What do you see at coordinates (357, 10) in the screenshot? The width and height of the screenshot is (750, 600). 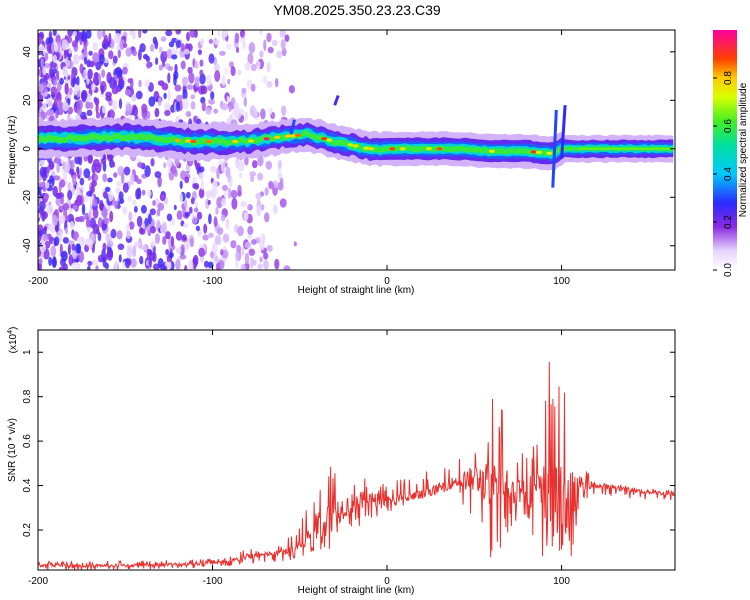 I see `chart-title: YM08.2025.350.23.23.C39` at bounding box center [357, 10].